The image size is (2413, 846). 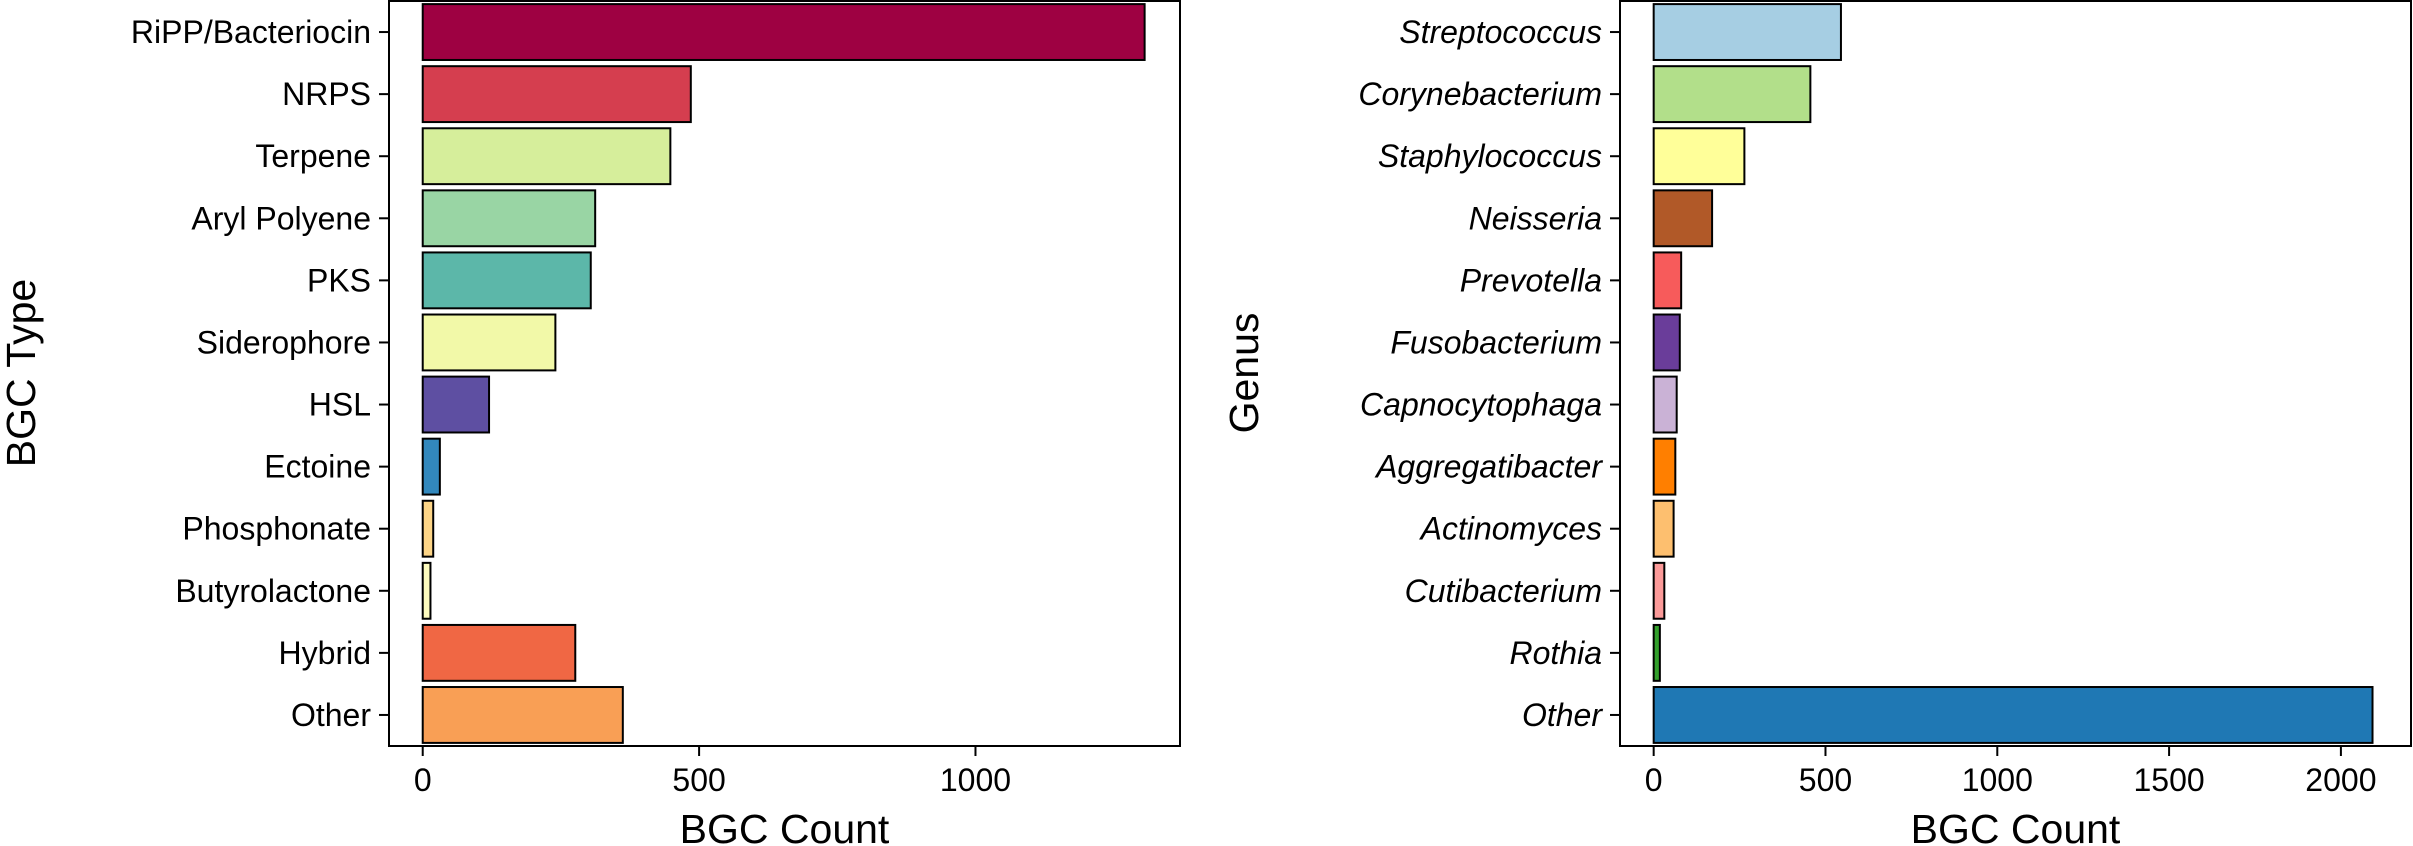 I want to click on y-tick-label: Capnocytophaga, so click(x=1481, y=405).